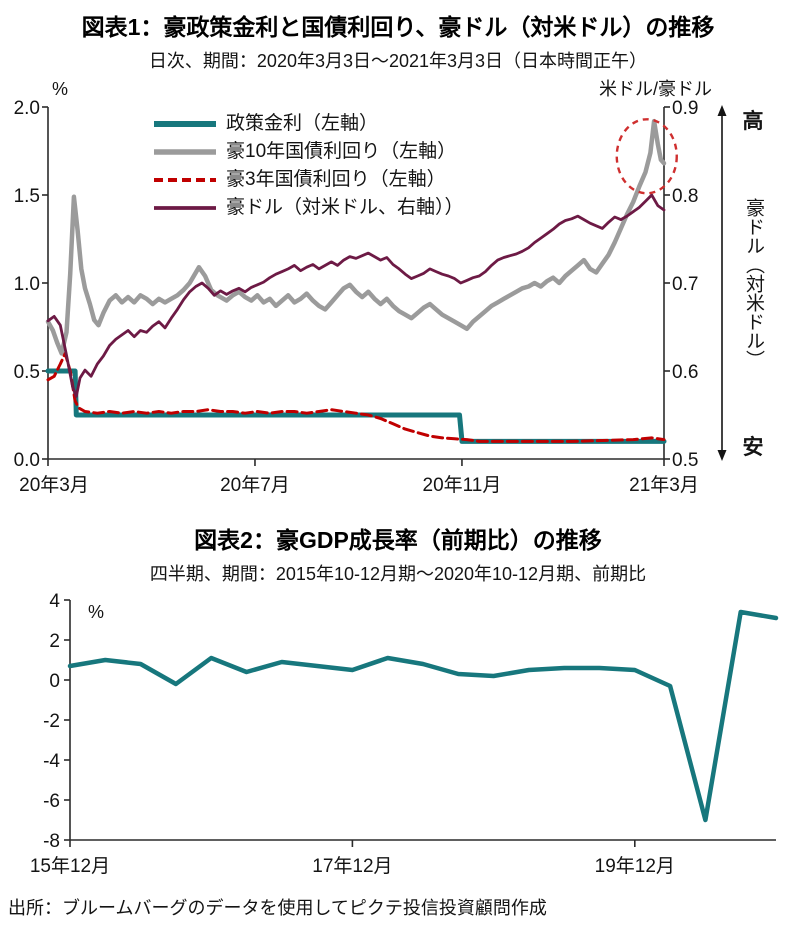 The width and height of the screenshot is (796, 936). What do you see at coordinates (54, 485) in the screenshot?
I see `svg-text: 20年3月` at bounding box center [54, 485].